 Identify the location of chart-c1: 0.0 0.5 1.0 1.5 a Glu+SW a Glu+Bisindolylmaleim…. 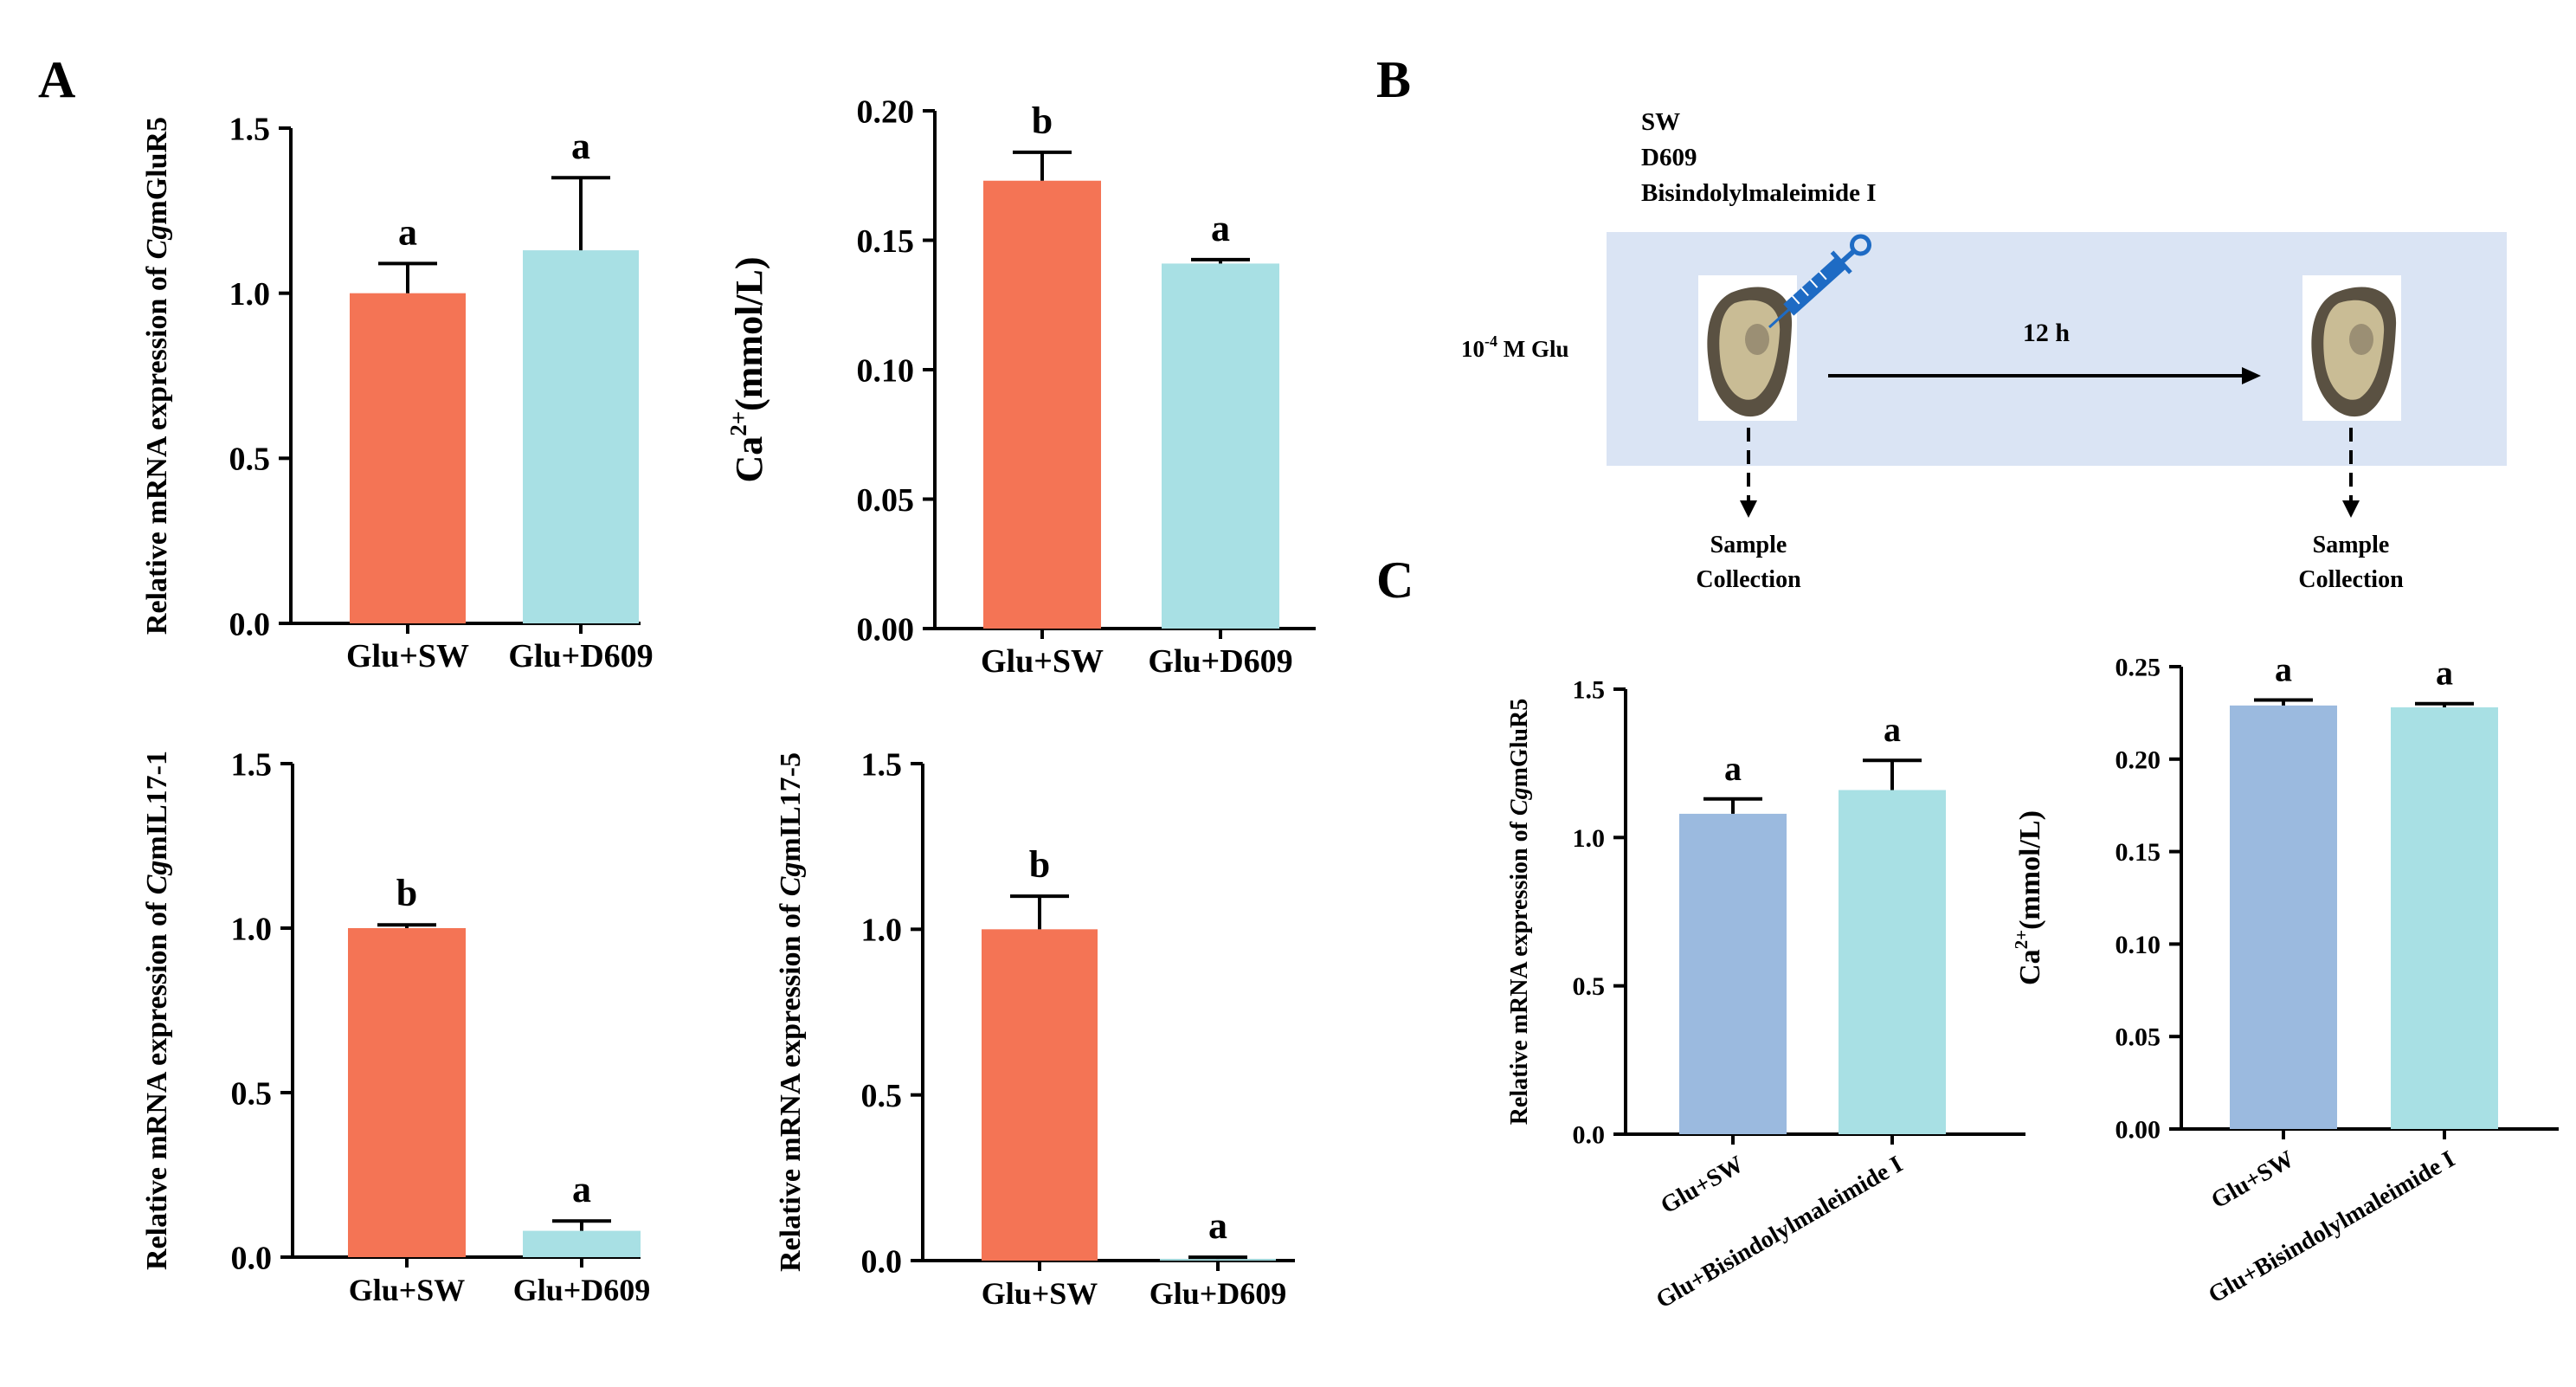
(1765, 995).